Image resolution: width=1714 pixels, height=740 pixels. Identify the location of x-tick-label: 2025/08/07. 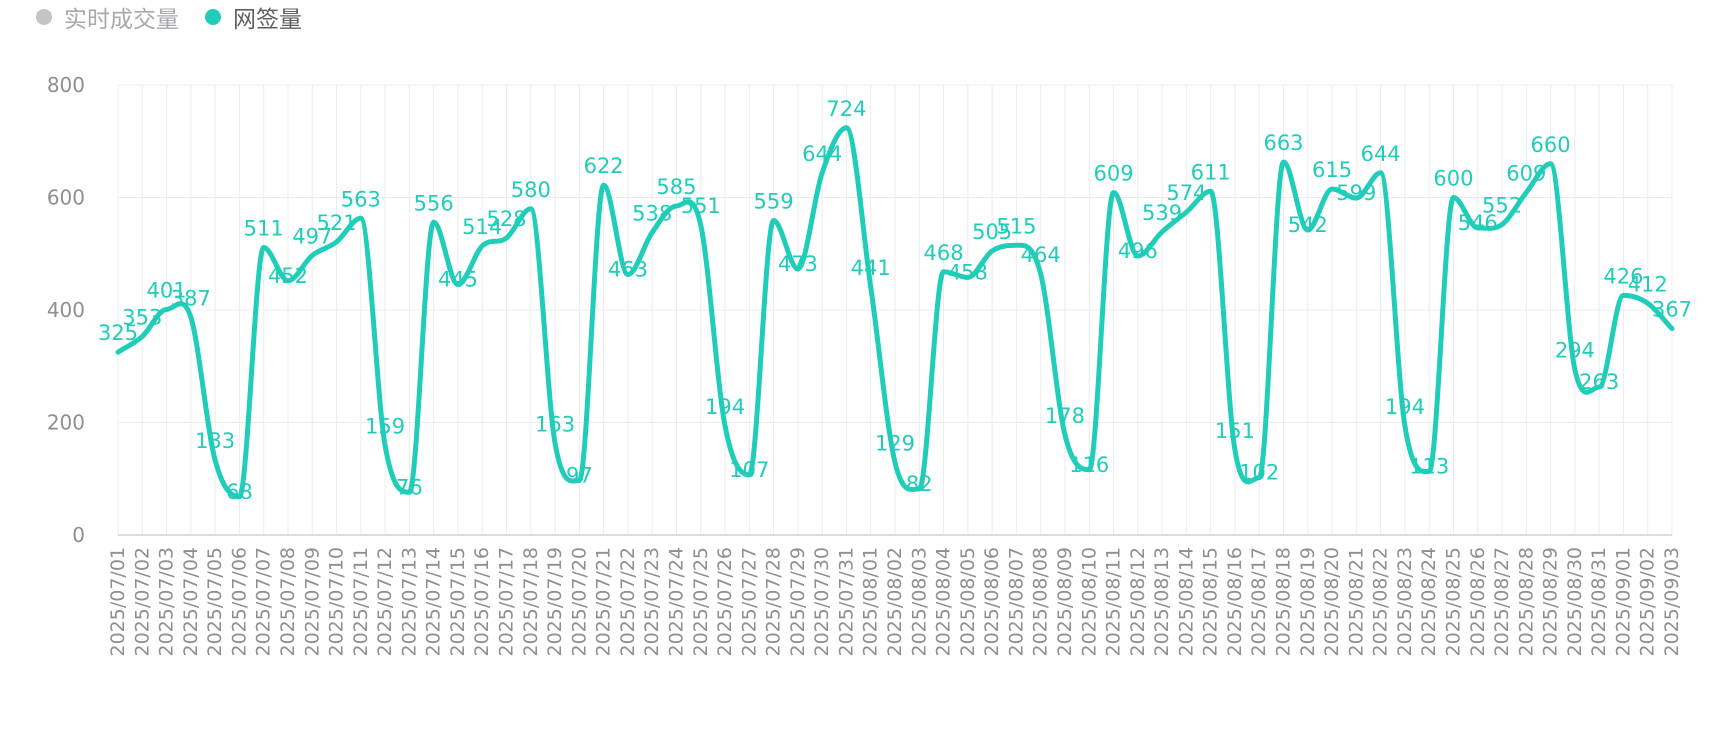
(1016, 602).